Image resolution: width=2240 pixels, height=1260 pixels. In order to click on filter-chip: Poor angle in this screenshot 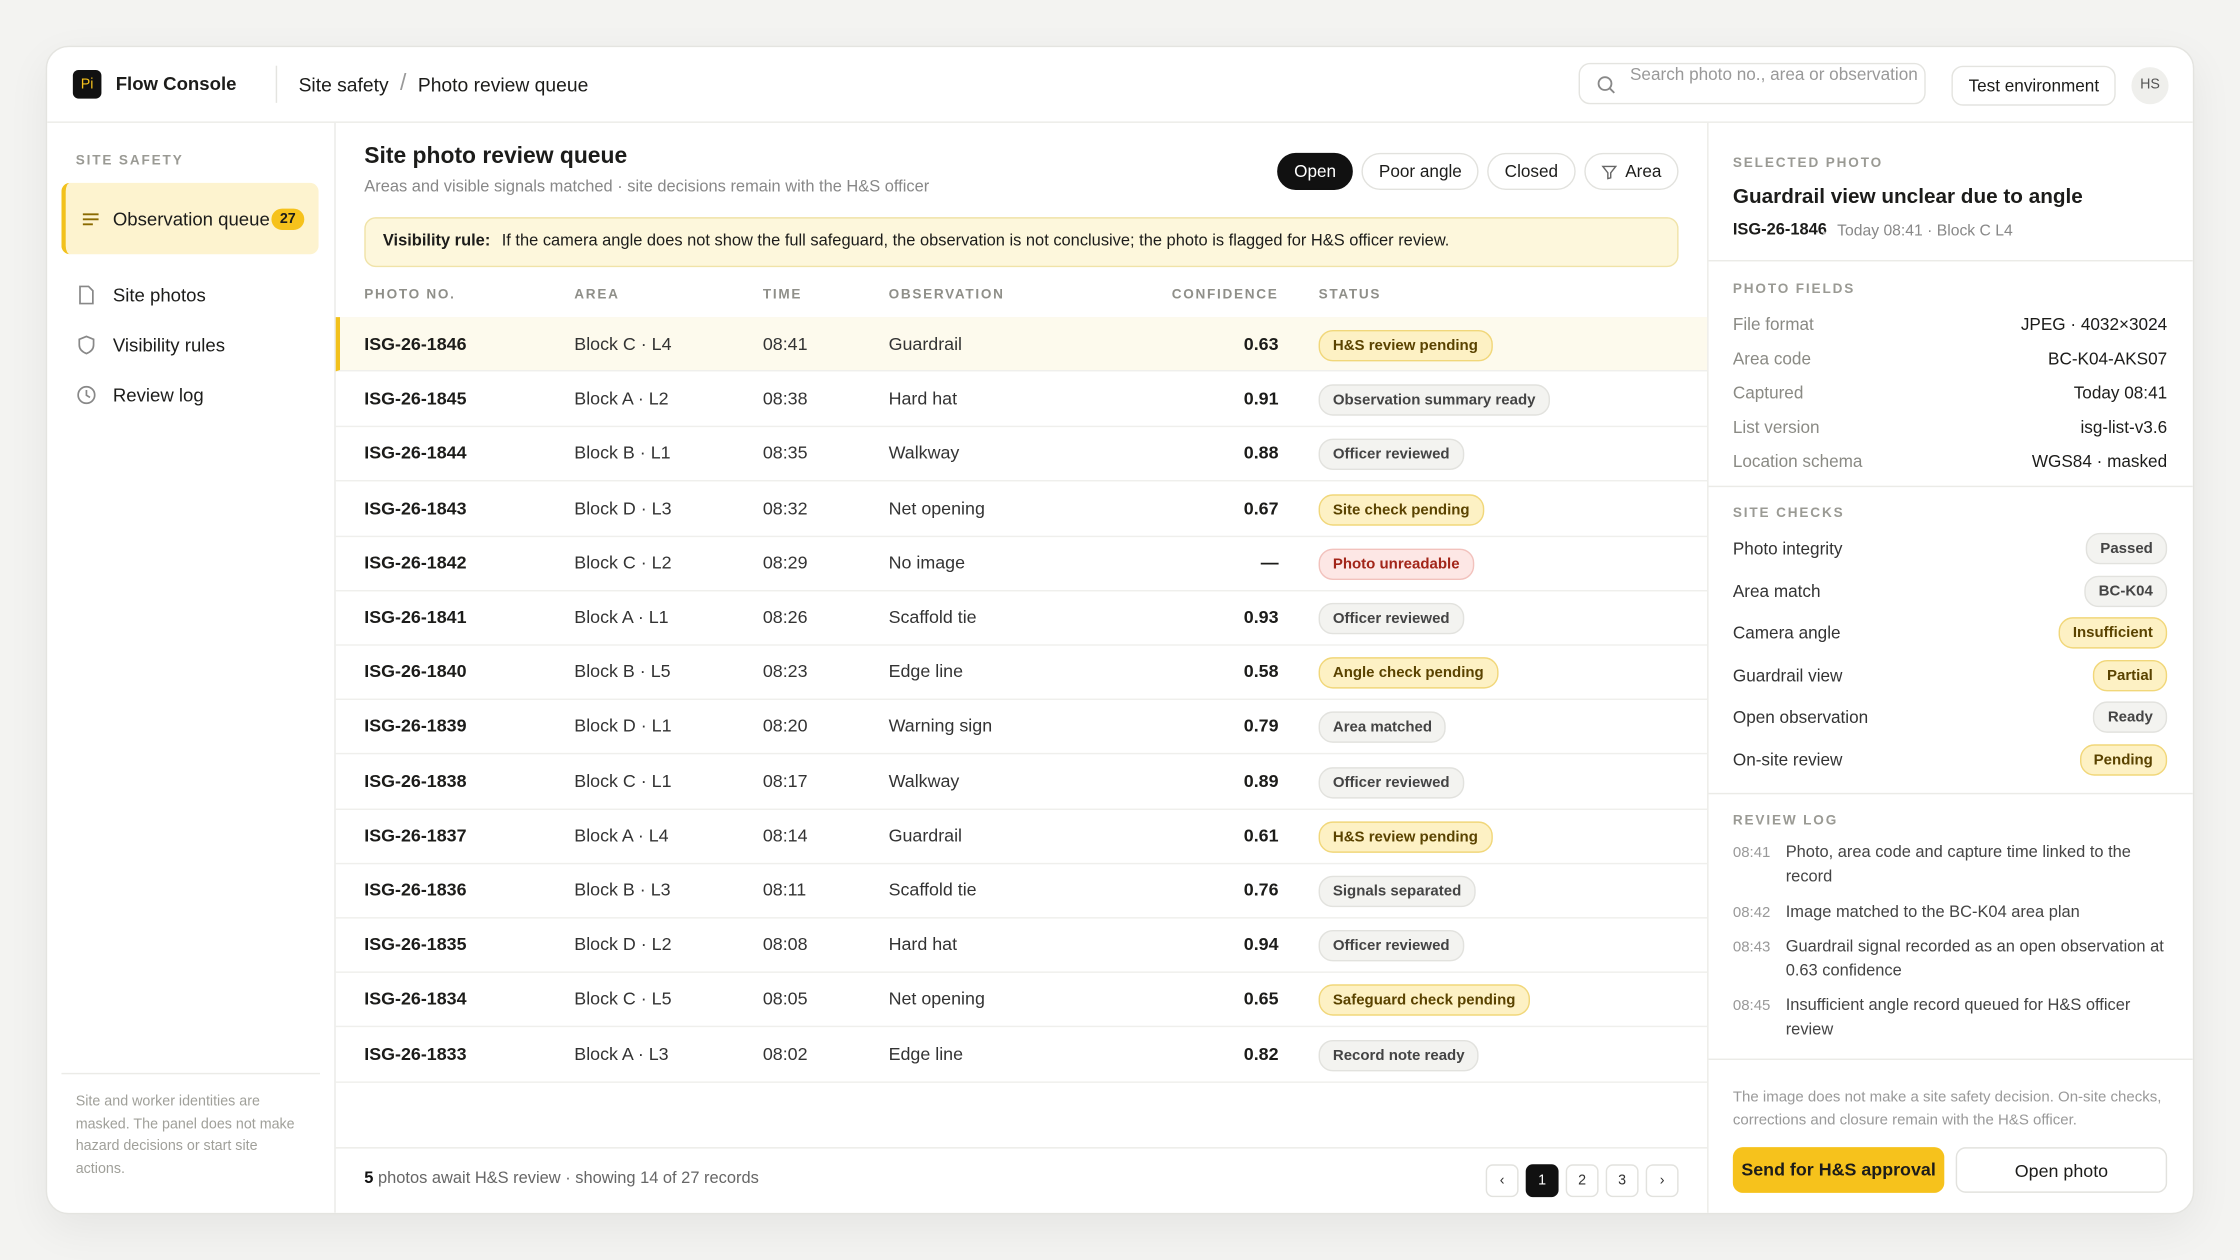, I will do `click(1420, 171)`.